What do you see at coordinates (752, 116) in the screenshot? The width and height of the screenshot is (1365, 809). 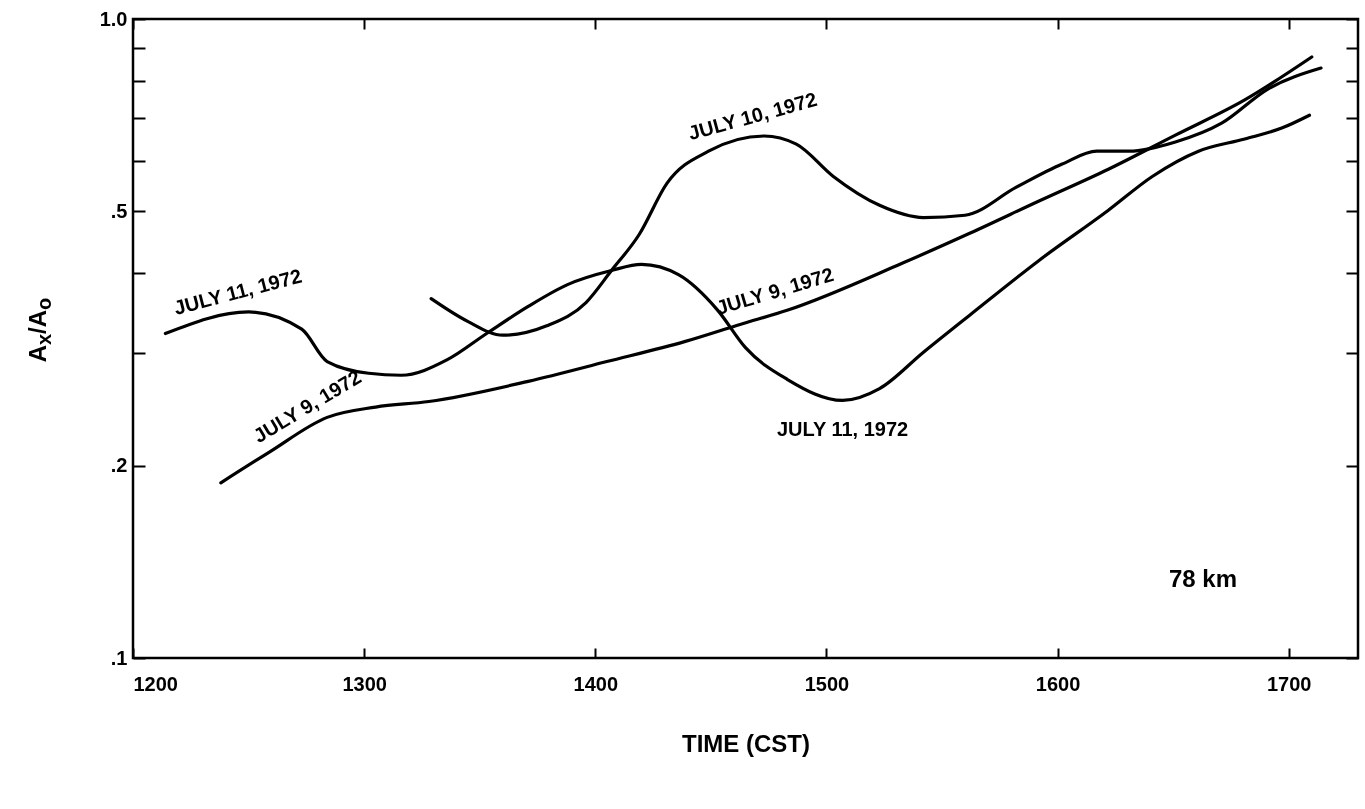 I see `annotation: JULY 10, 1972` at bounding box center [752, 116].